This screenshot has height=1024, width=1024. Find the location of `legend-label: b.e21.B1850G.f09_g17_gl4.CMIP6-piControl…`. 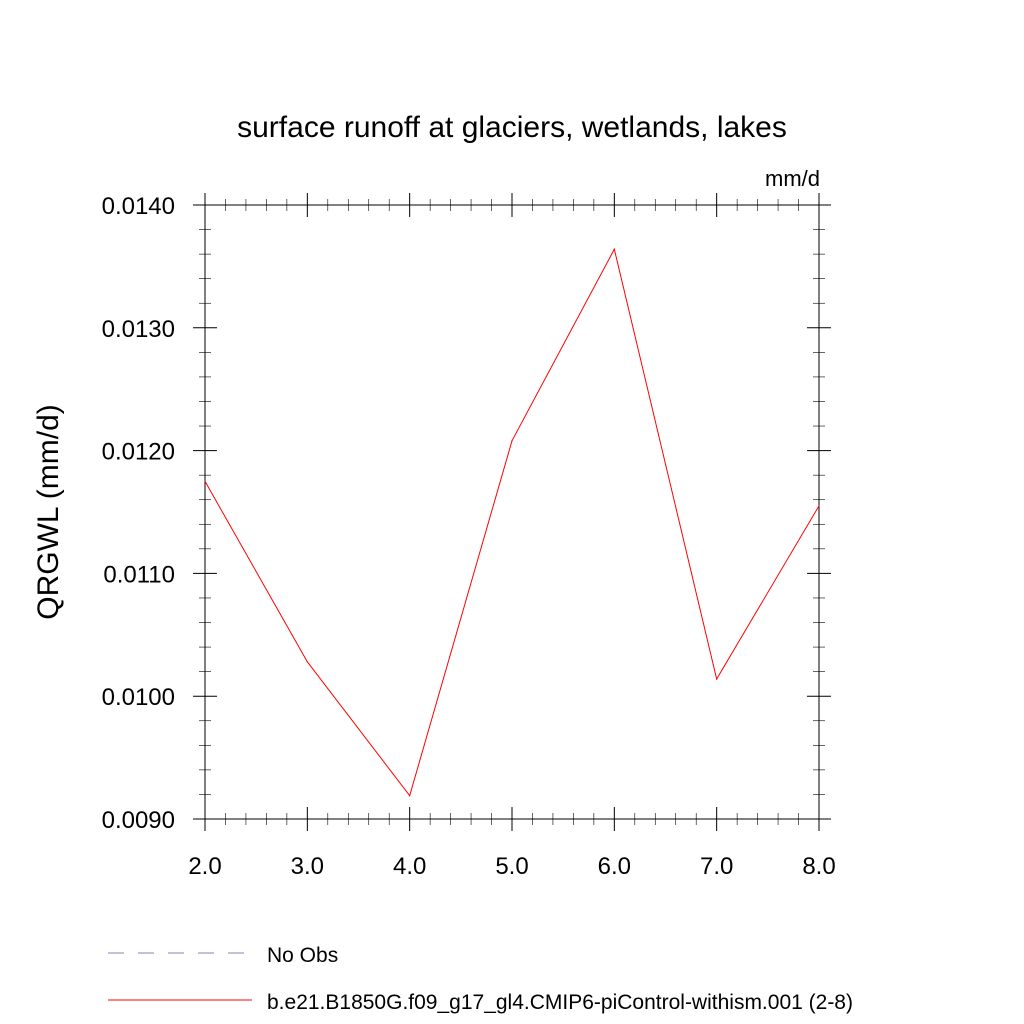

legend-label: b.e21.B1850G.f09_g17_gl4.CMIP6-piControl… is located at coordinates (560, 1002).